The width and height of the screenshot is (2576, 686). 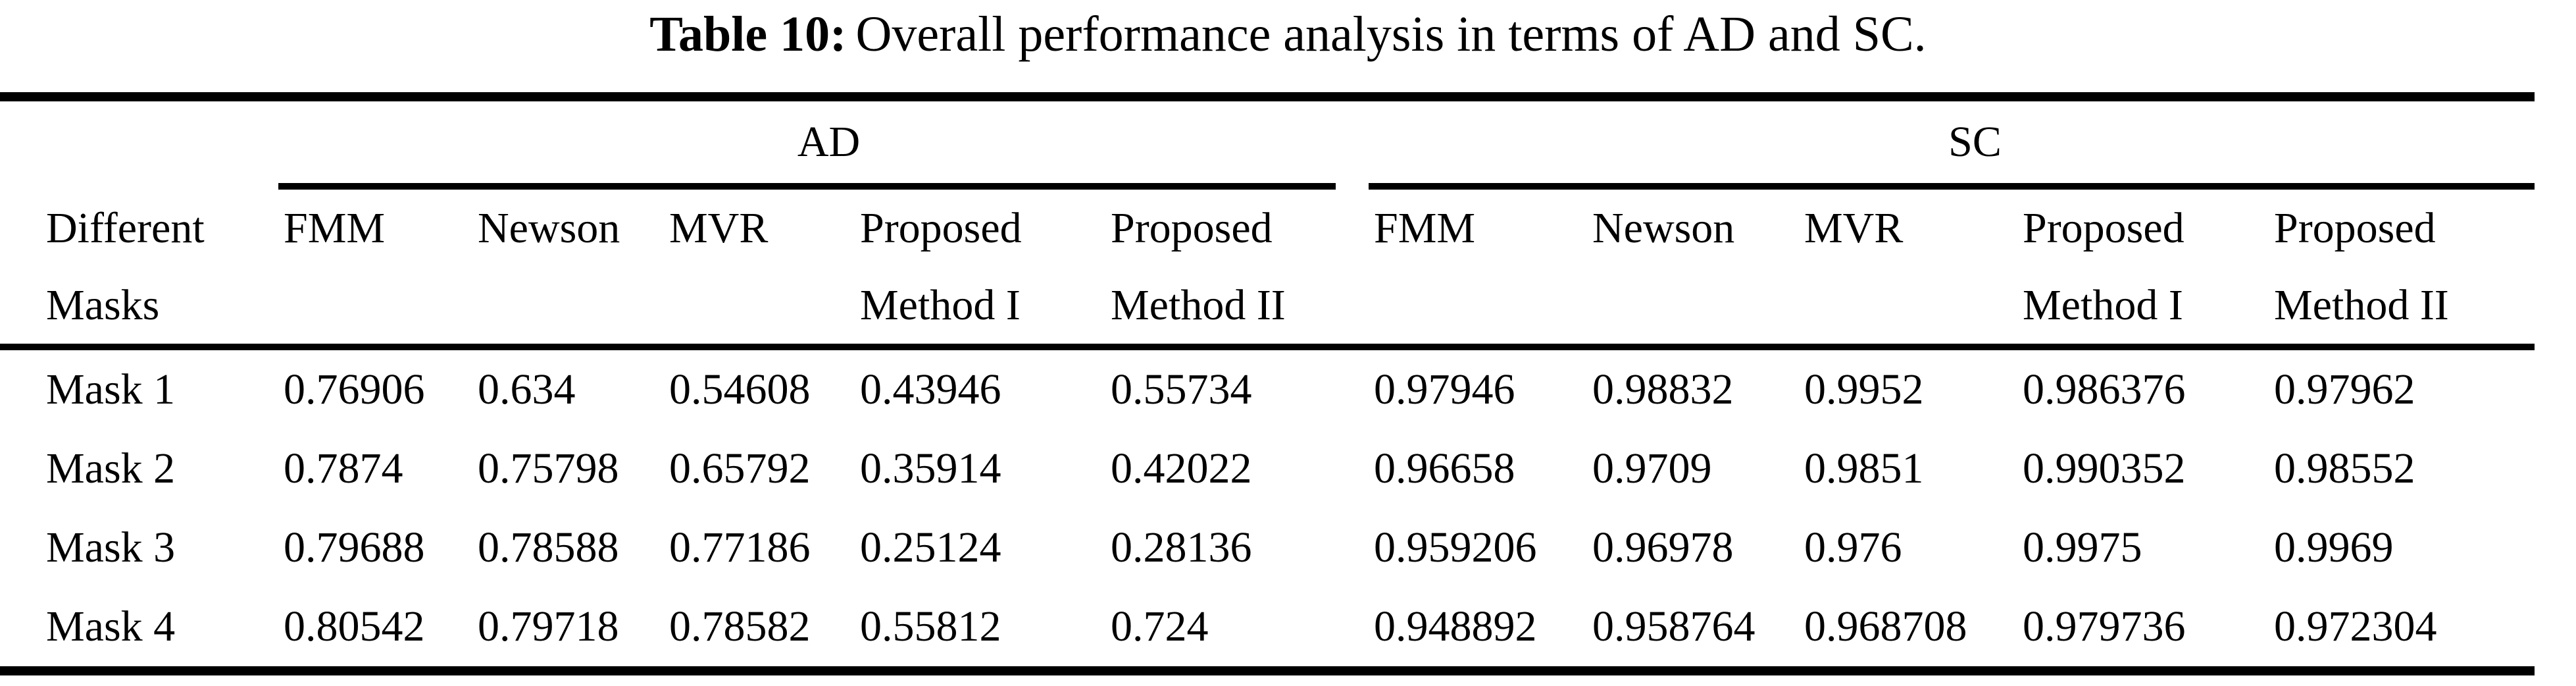 What do you see at coordinates (548, 468) in the screenshot?
I see `table-cell: 0.75798` at bounding box center [548, 468].